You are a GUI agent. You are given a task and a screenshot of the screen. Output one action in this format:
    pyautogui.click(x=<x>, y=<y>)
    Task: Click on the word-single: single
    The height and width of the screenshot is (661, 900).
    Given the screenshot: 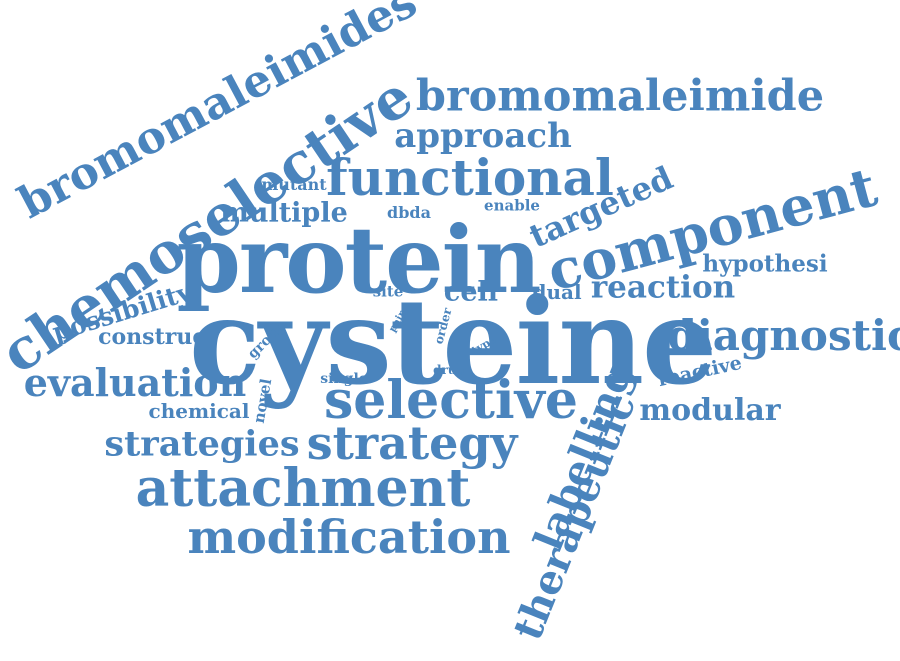 What is the action you would take?
    pyautogui.click(x=344, y=379)
    